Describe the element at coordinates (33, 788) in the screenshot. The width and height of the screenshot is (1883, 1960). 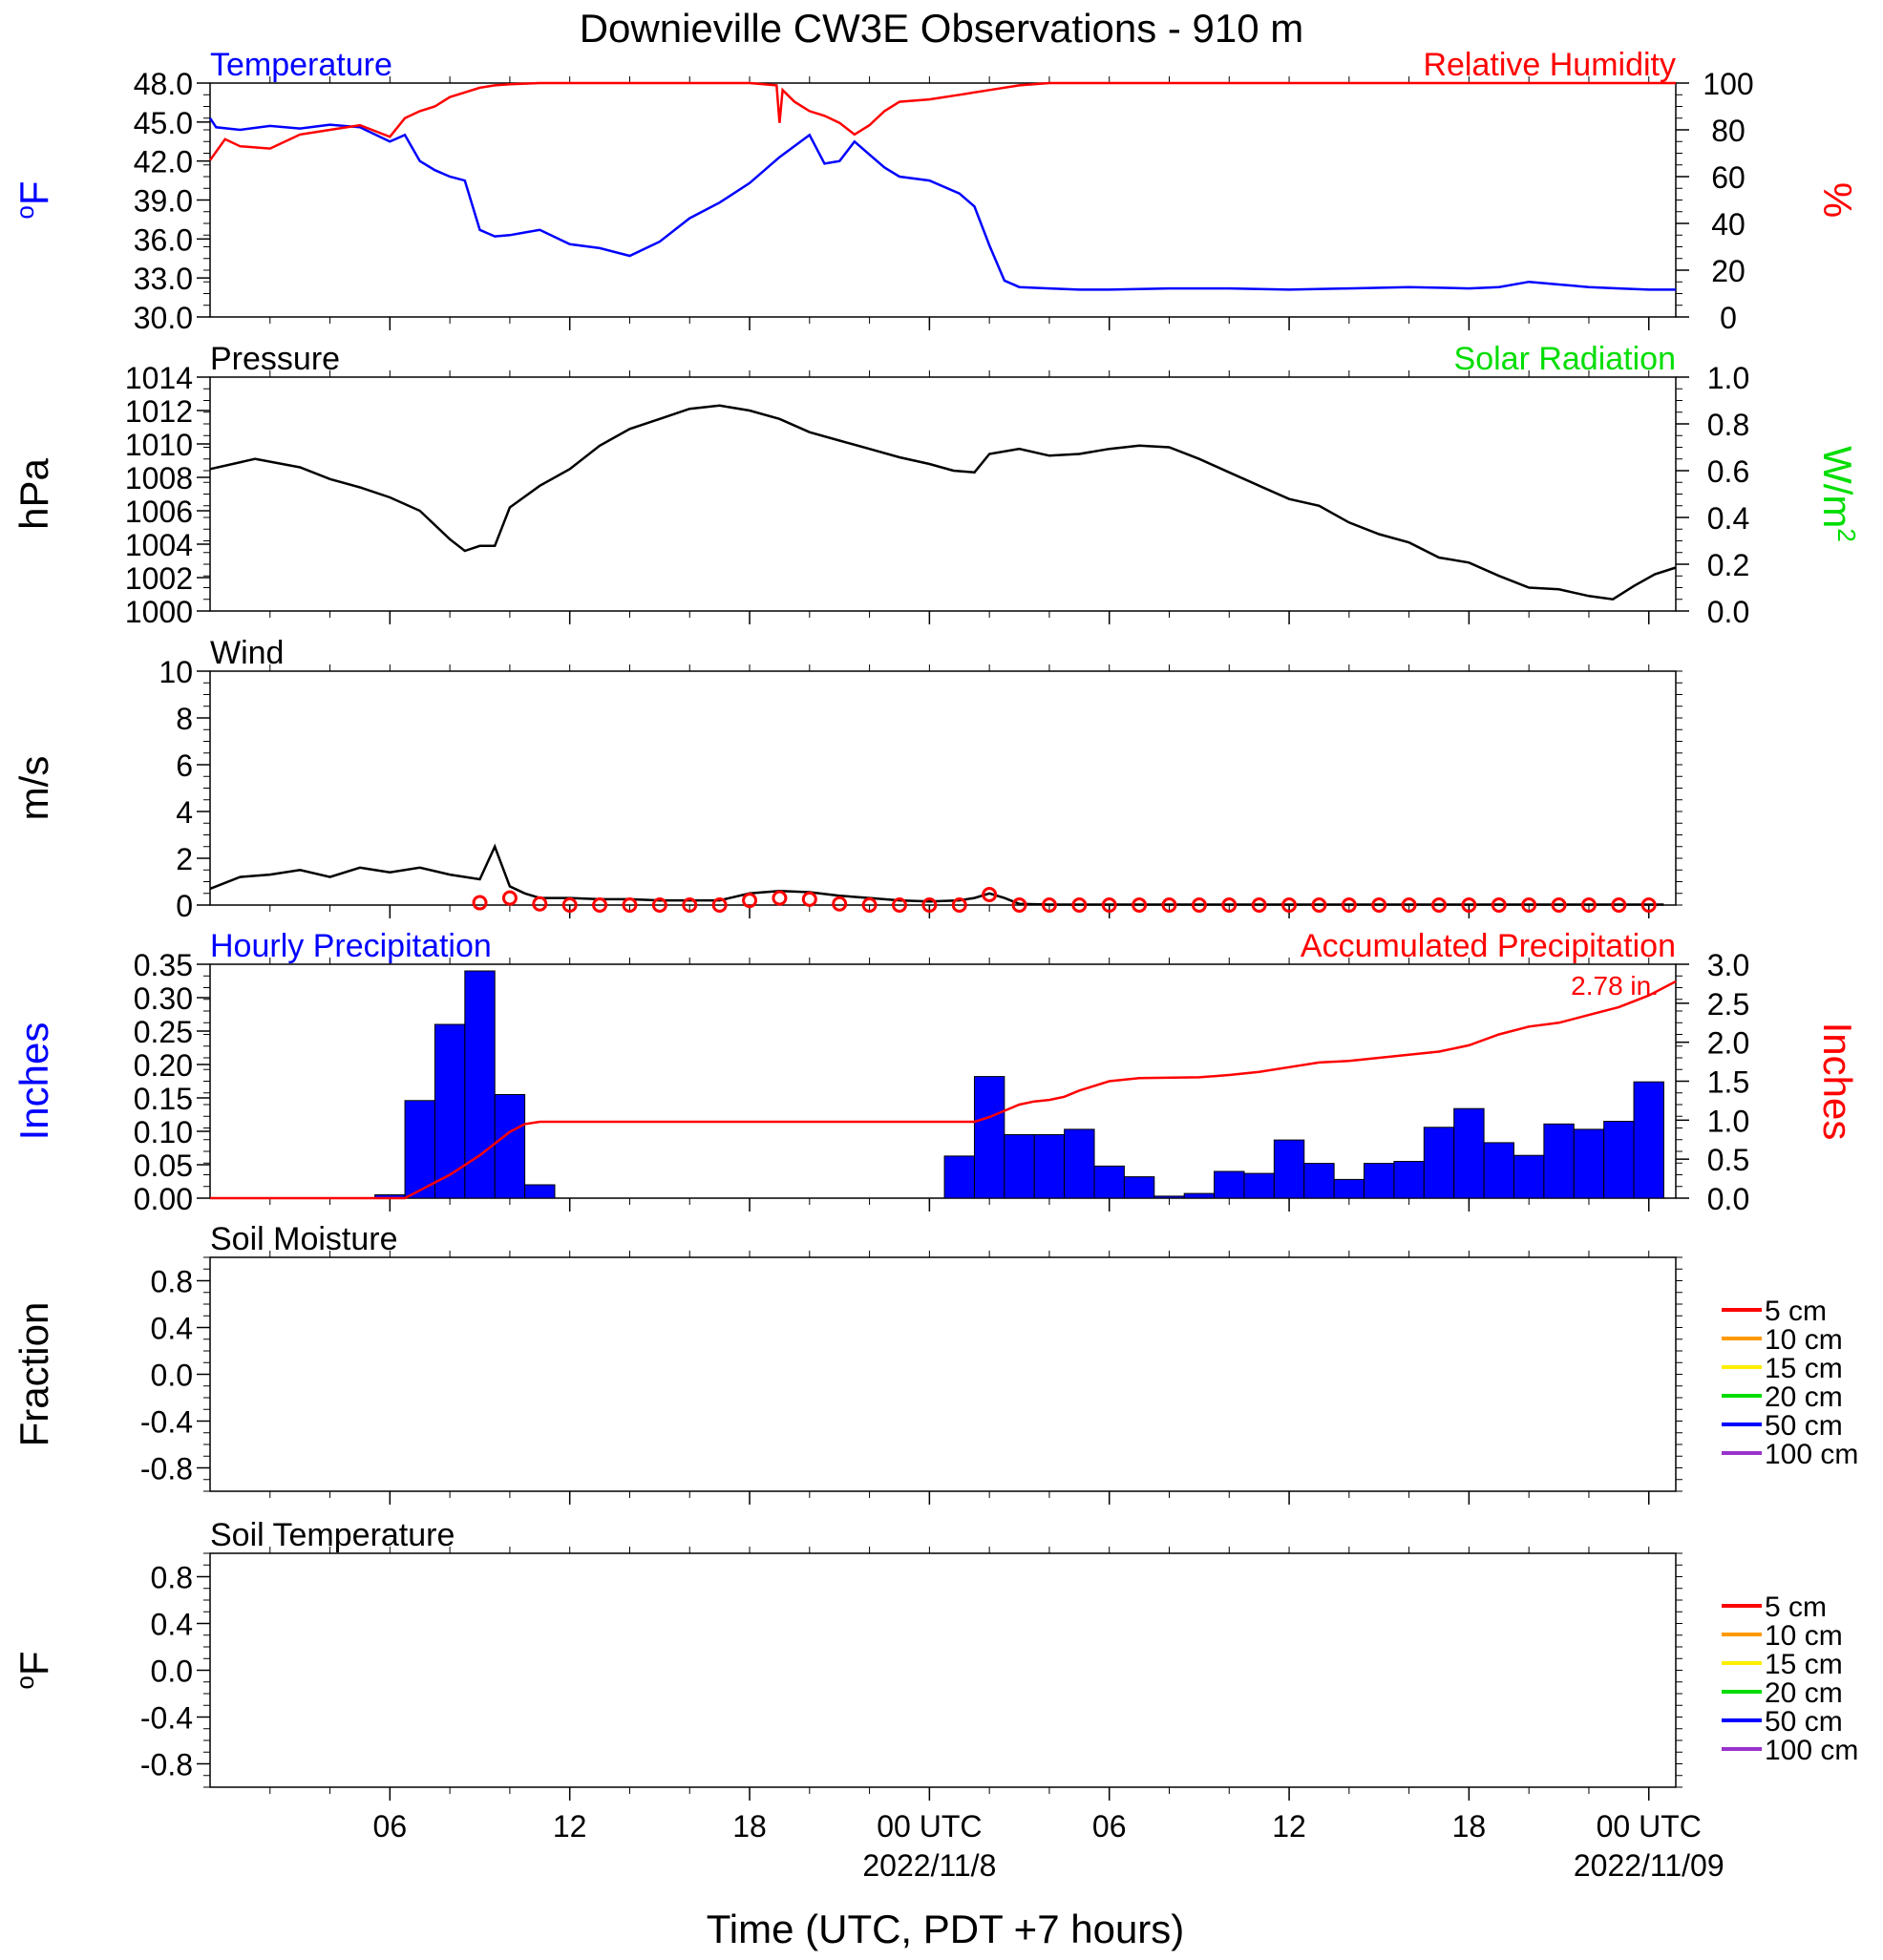
I see `y-axis-label-left: m/s` at that location.